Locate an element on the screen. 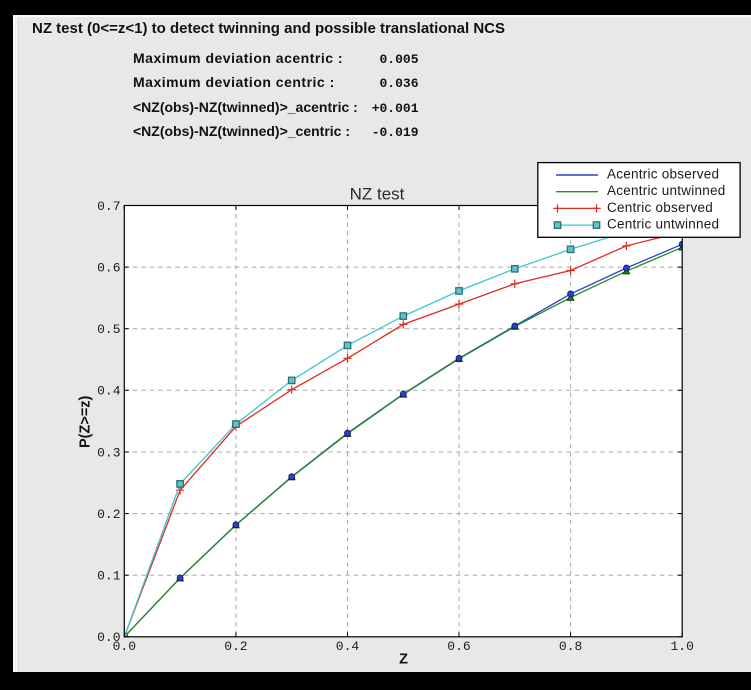 The width and height of the screenshot is (751, 690). svg-text: 1.0 is located at coordinates (681, 646).